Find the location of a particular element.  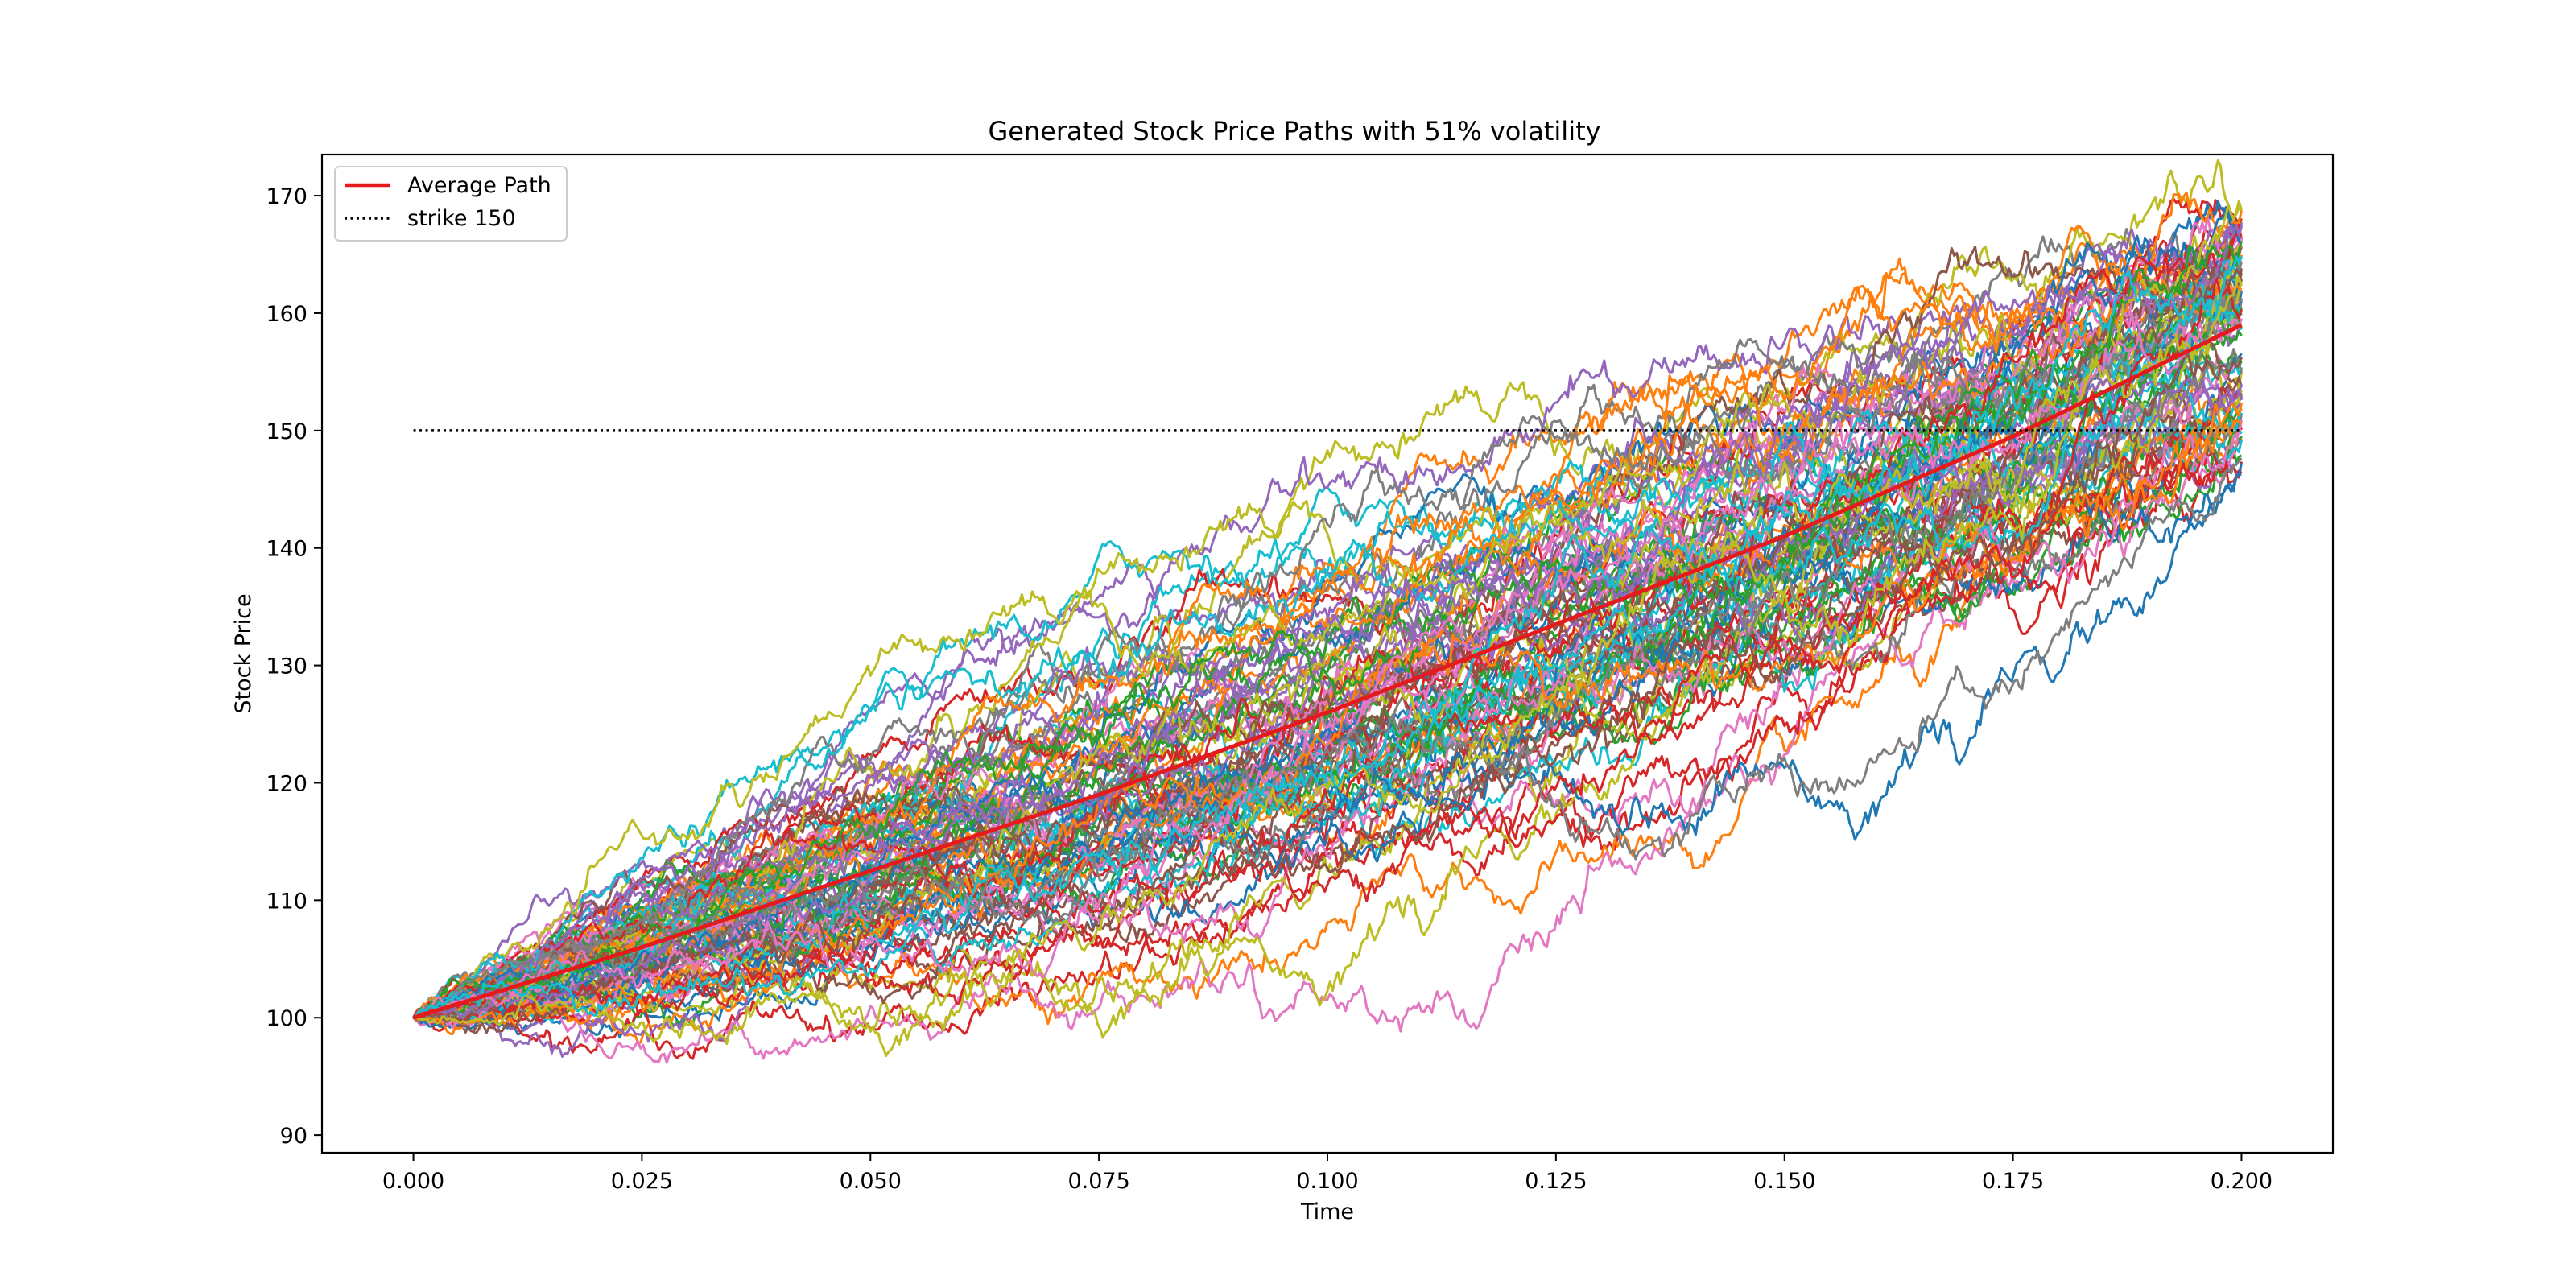

x-tick-label: 0.125 is located at coordinates (1556, 1181).